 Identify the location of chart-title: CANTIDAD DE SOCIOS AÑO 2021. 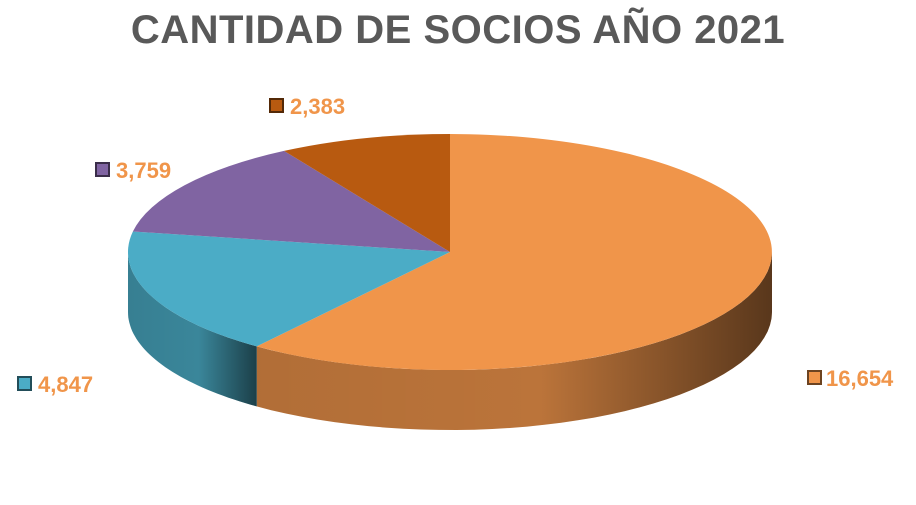
(458, 30).